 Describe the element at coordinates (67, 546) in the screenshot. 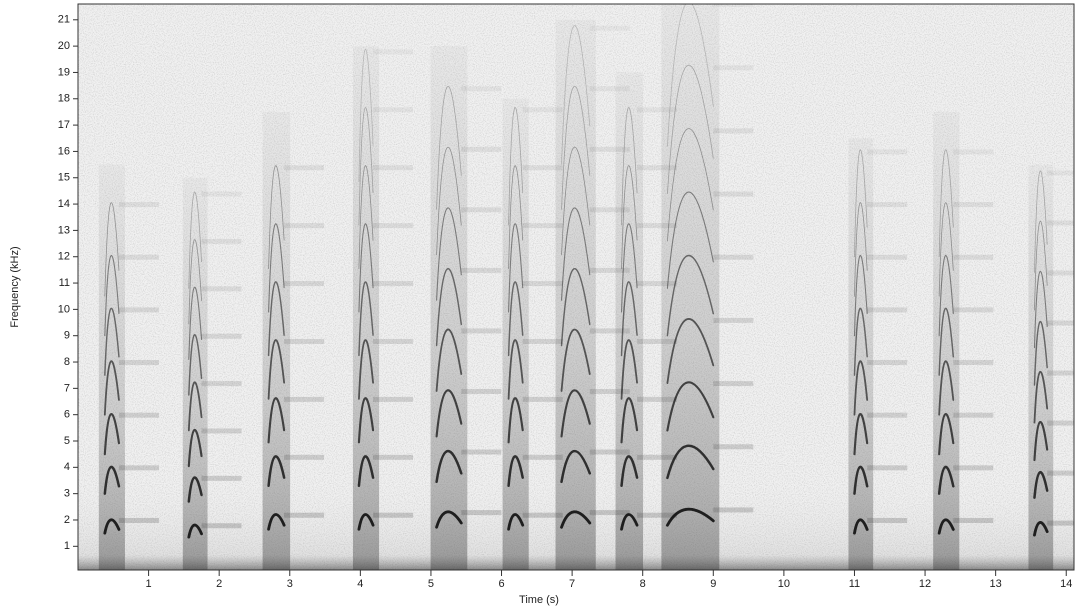

I see `y-tick-label: 1` at that location.